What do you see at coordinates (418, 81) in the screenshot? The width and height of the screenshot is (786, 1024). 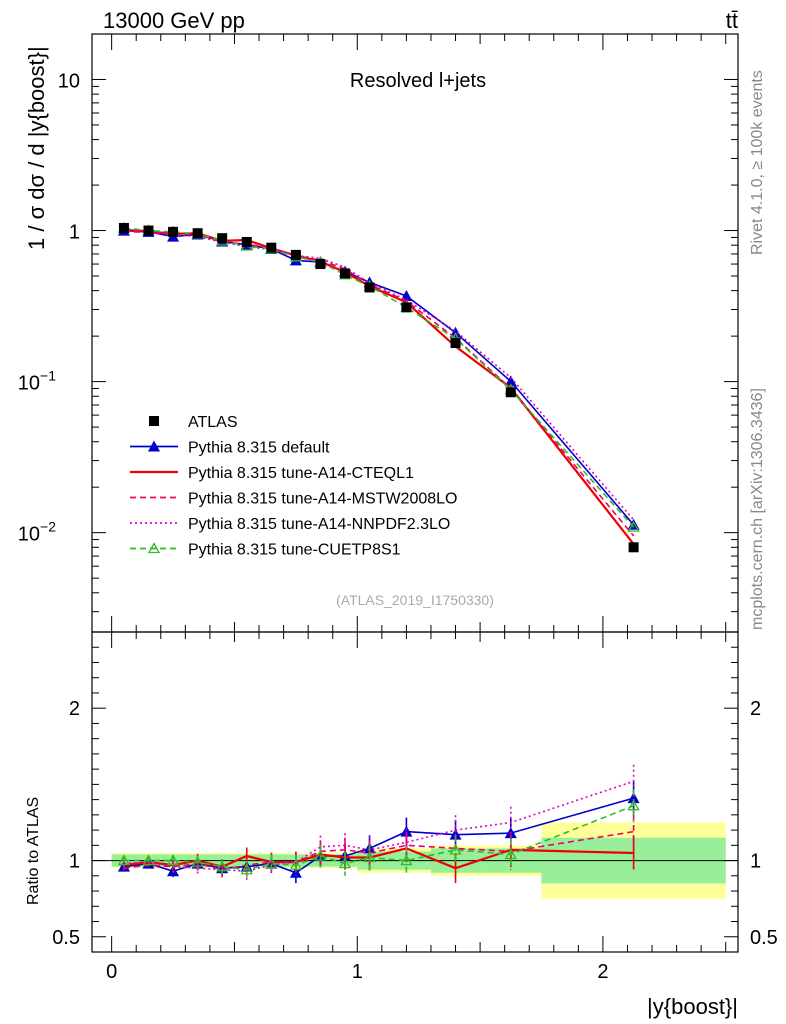 I see `plot-title: Resolved l+jets` at bounding box center [418, 81].